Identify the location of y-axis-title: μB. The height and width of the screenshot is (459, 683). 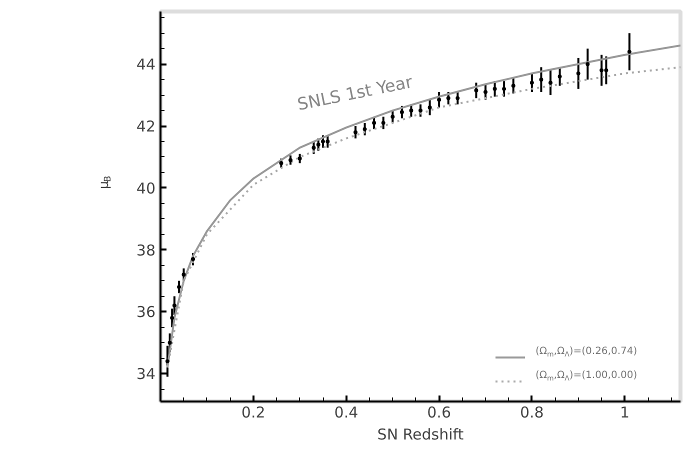
(105, 183).